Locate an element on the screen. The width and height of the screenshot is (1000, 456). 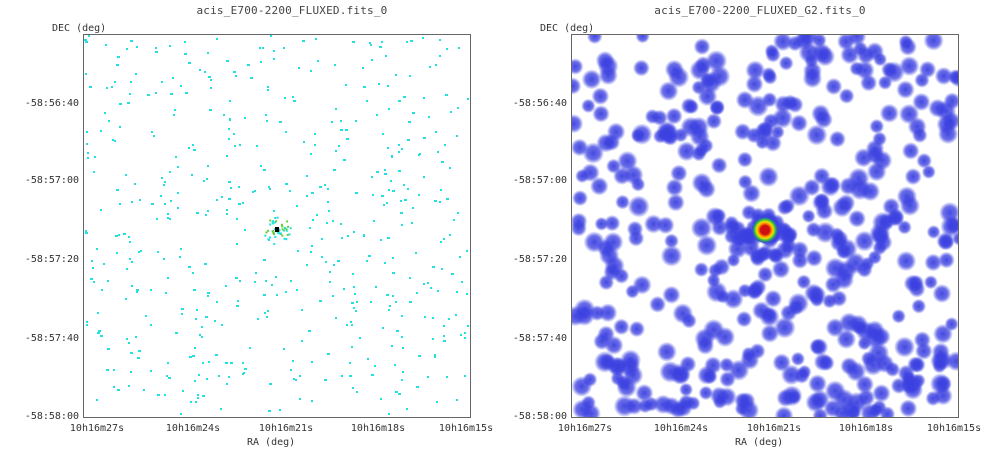
panel-title-left: acis_E700-2200_FLUXED.fits_0 is located at coordinates (292, 10).